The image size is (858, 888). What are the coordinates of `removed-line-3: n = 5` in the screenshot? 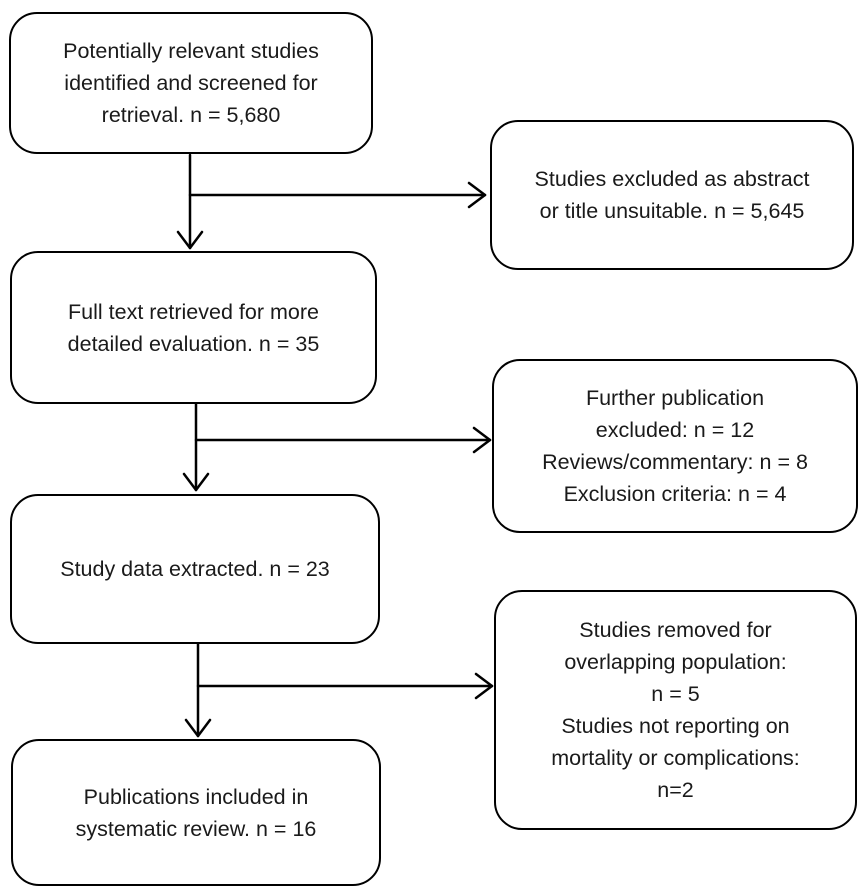 It's located at (675, 694).